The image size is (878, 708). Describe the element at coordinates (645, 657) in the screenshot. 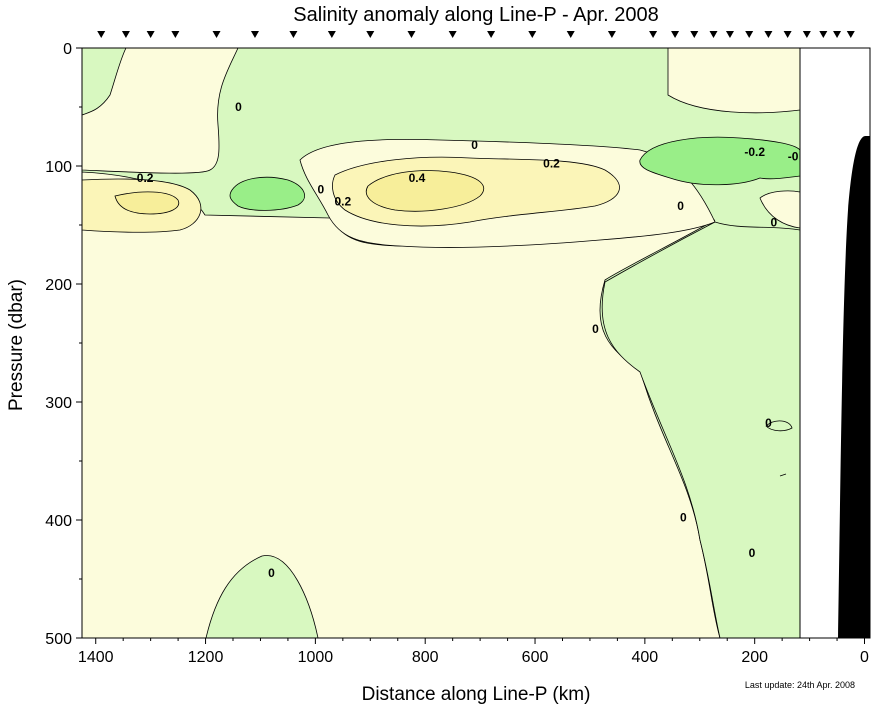

I see `x-tick-label: 400` at that location.